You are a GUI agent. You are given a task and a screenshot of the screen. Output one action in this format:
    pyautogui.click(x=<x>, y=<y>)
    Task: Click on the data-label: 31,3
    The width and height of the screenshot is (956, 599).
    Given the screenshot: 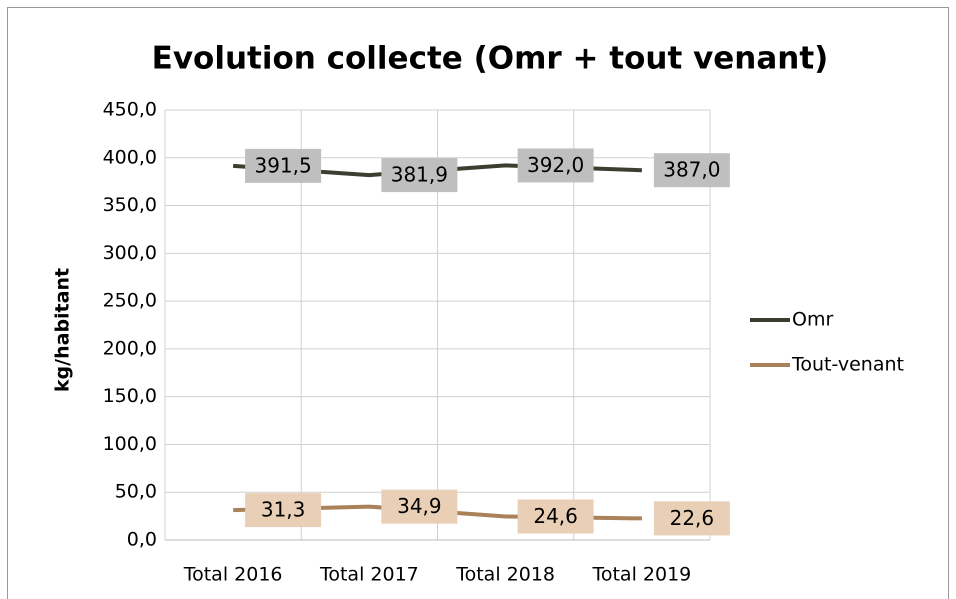 What is the action you would take?
    pyautogui.click(x=283, y=510)
    